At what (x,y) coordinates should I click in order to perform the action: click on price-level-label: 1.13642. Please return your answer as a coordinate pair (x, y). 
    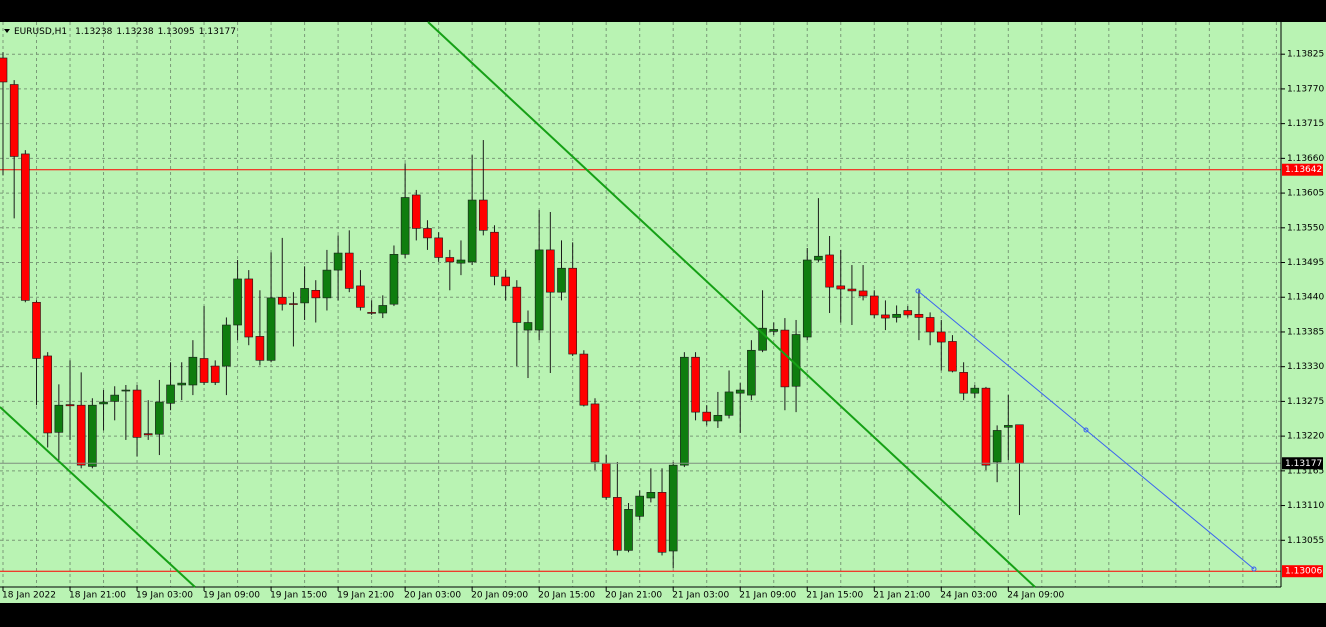
    Looking at the image, I should click on (1303, 170).